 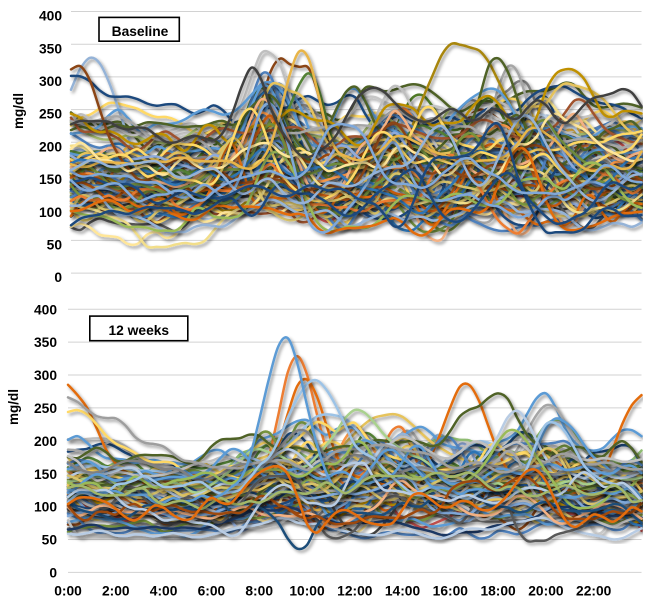 I want to click on svg-text: 10:00, so click(x=307, y=591).